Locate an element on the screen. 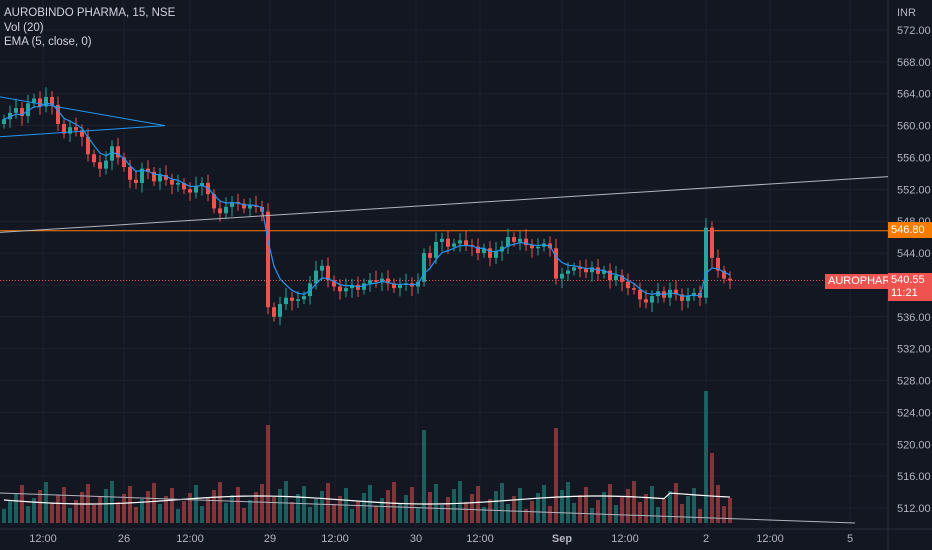 Image resolution: width=932 pixels, height=550 pixels. y-tick-label: 572.00 is located at coordinates (914, 31).